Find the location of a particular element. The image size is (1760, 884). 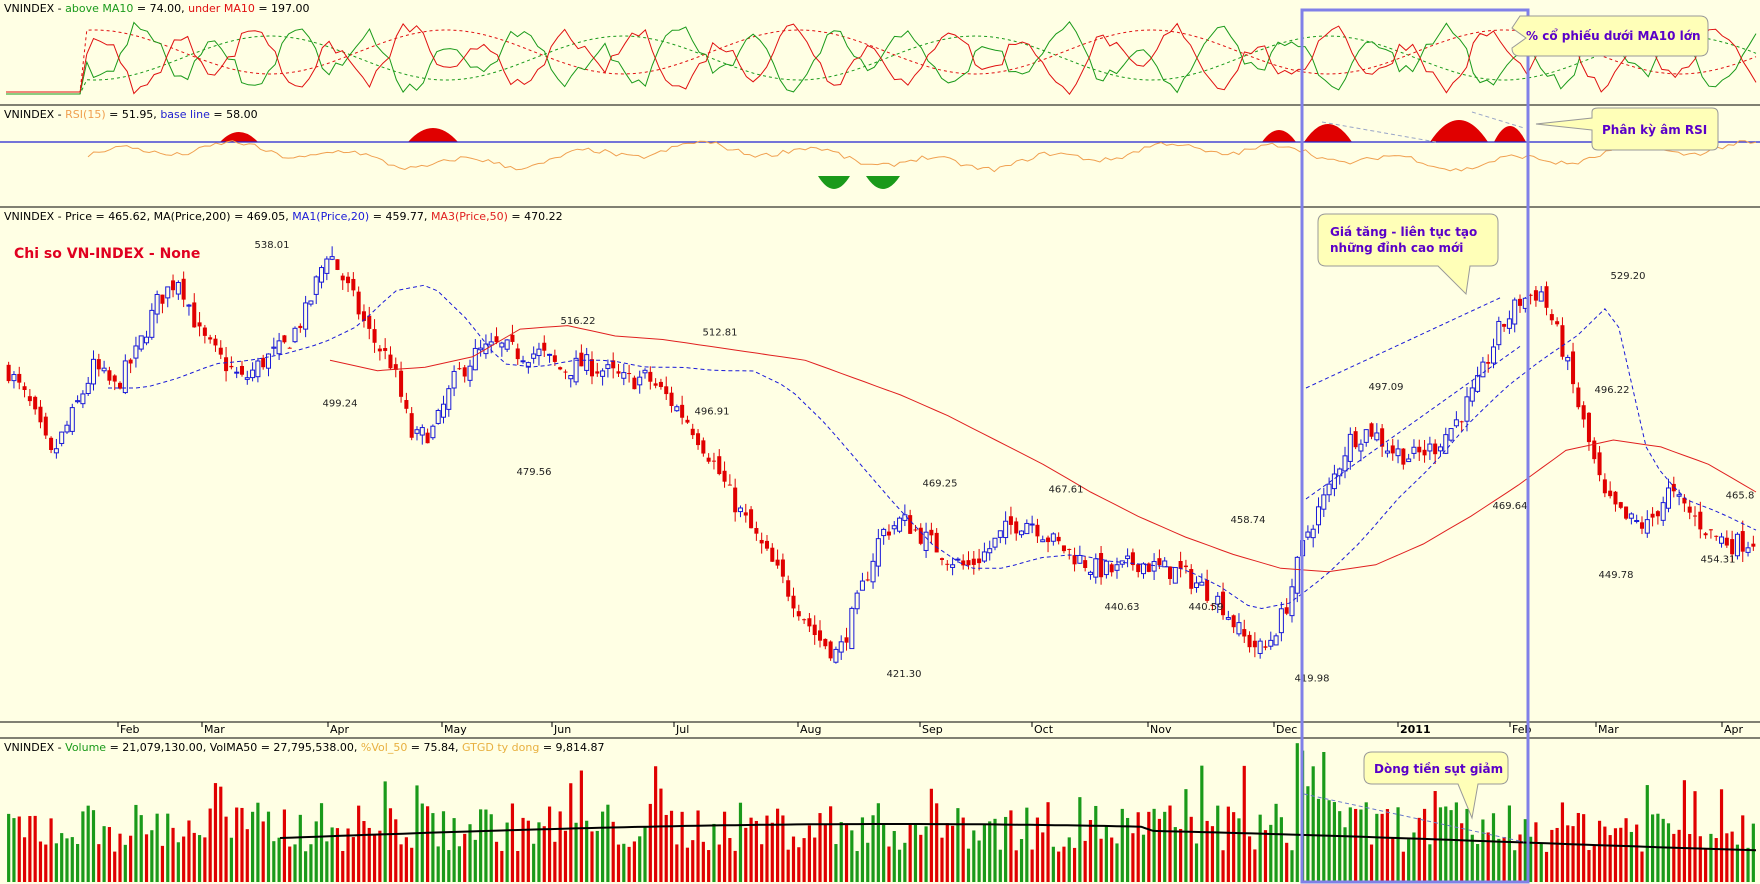

callout-rsi-text: Phân kỳ âm RSI is located at coordinates (1654, 130).